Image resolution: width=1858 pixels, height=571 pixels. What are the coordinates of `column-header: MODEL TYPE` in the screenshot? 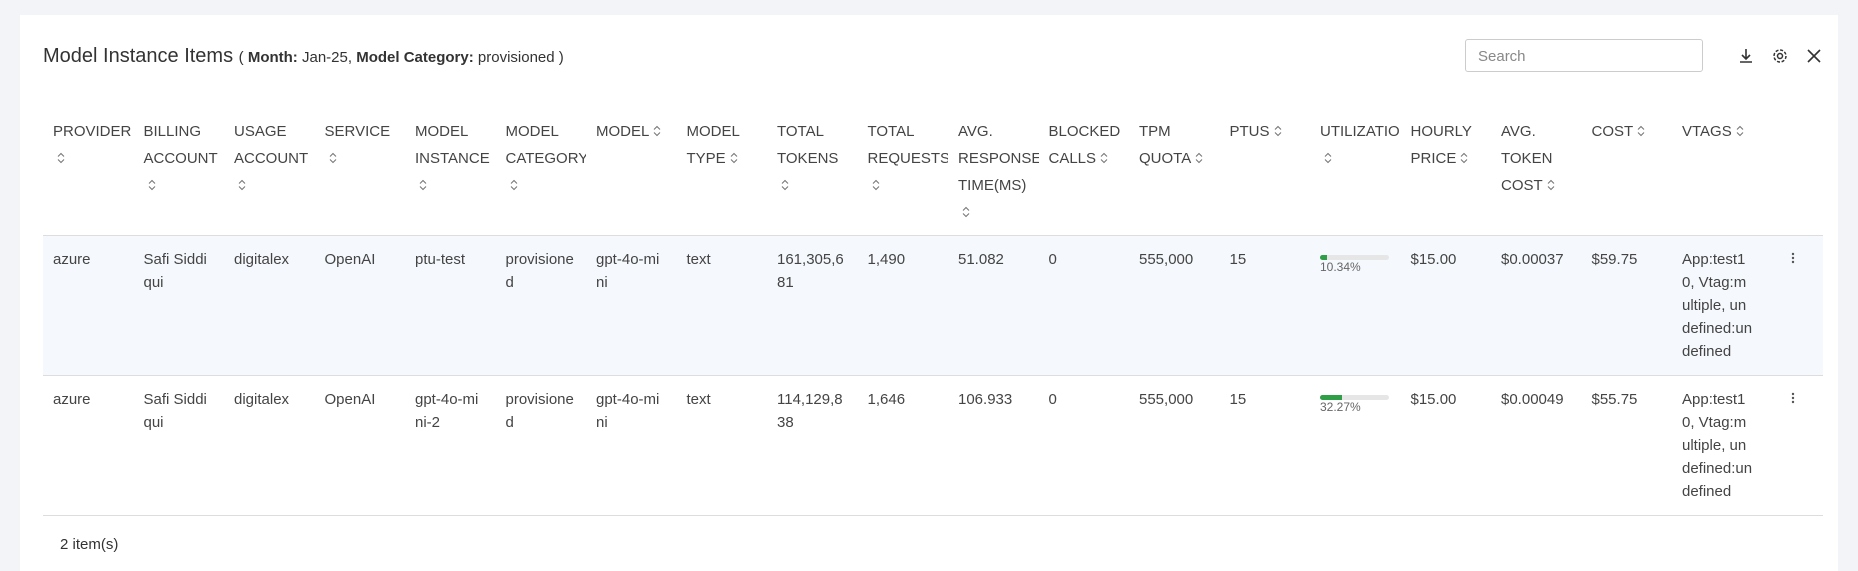 It's located at (722, 174).